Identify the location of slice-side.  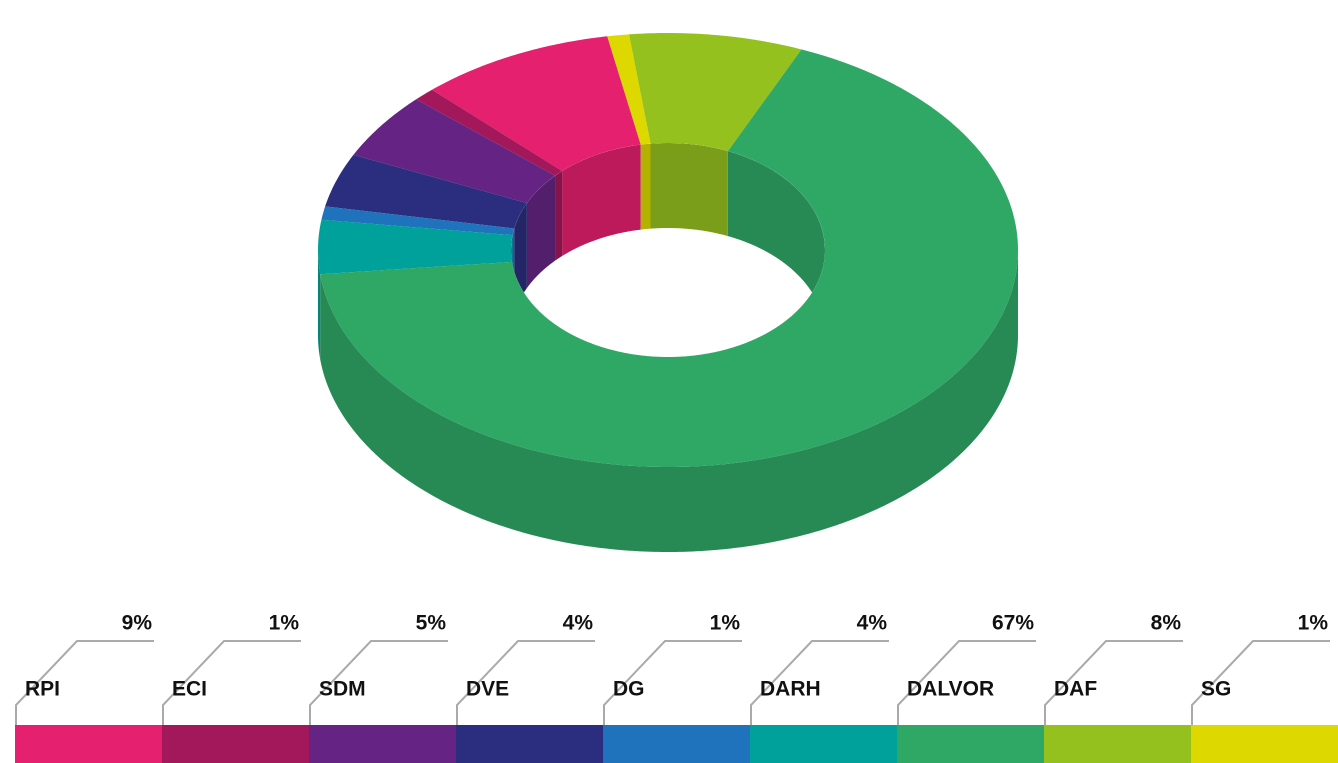
(319, 305).